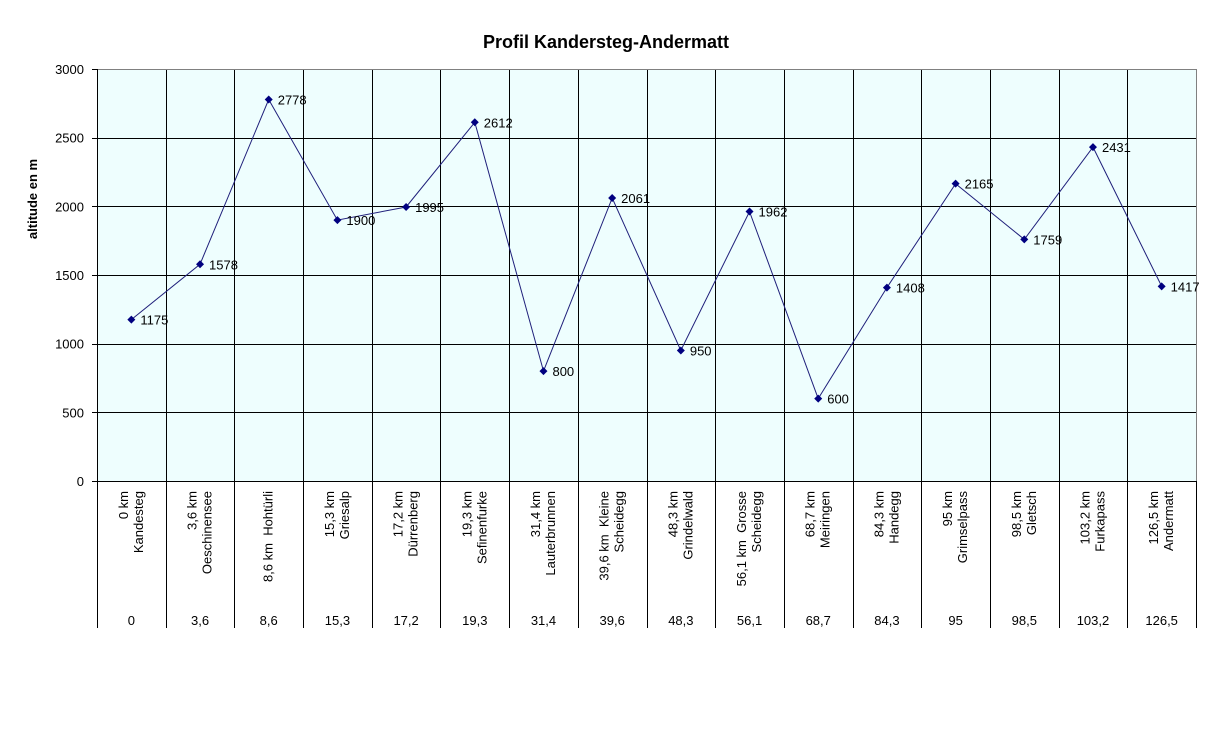 This screenshot has height=754, width=1213. I want to click on category-label-line: Grimselpass, so click(962, 527).